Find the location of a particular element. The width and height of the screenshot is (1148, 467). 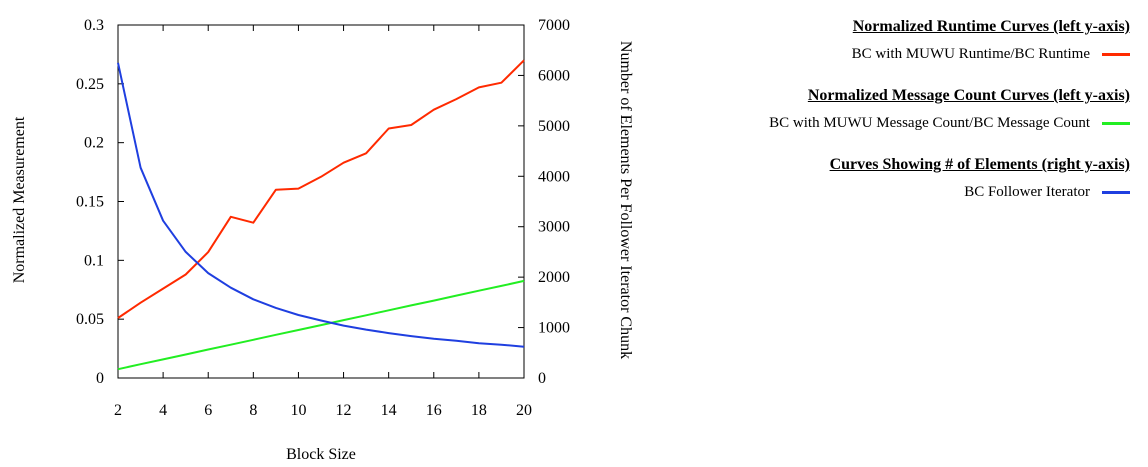

x-tick-label: 2 is located at coordinates (118, 410).